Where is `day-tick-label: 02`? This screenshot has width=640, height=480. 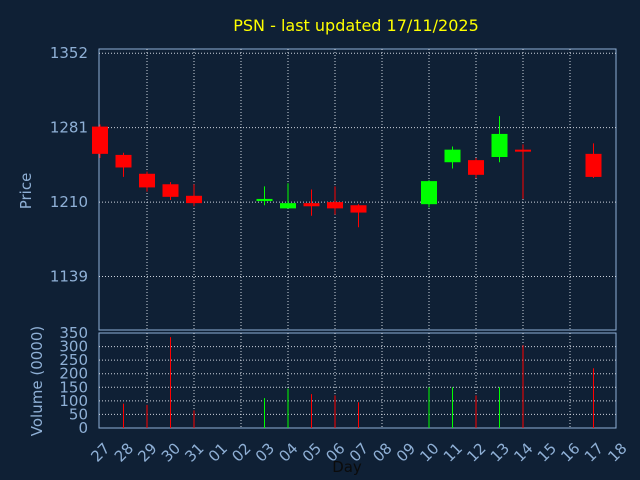
day-tick-label: 02 is located at coordinates (241, 452).